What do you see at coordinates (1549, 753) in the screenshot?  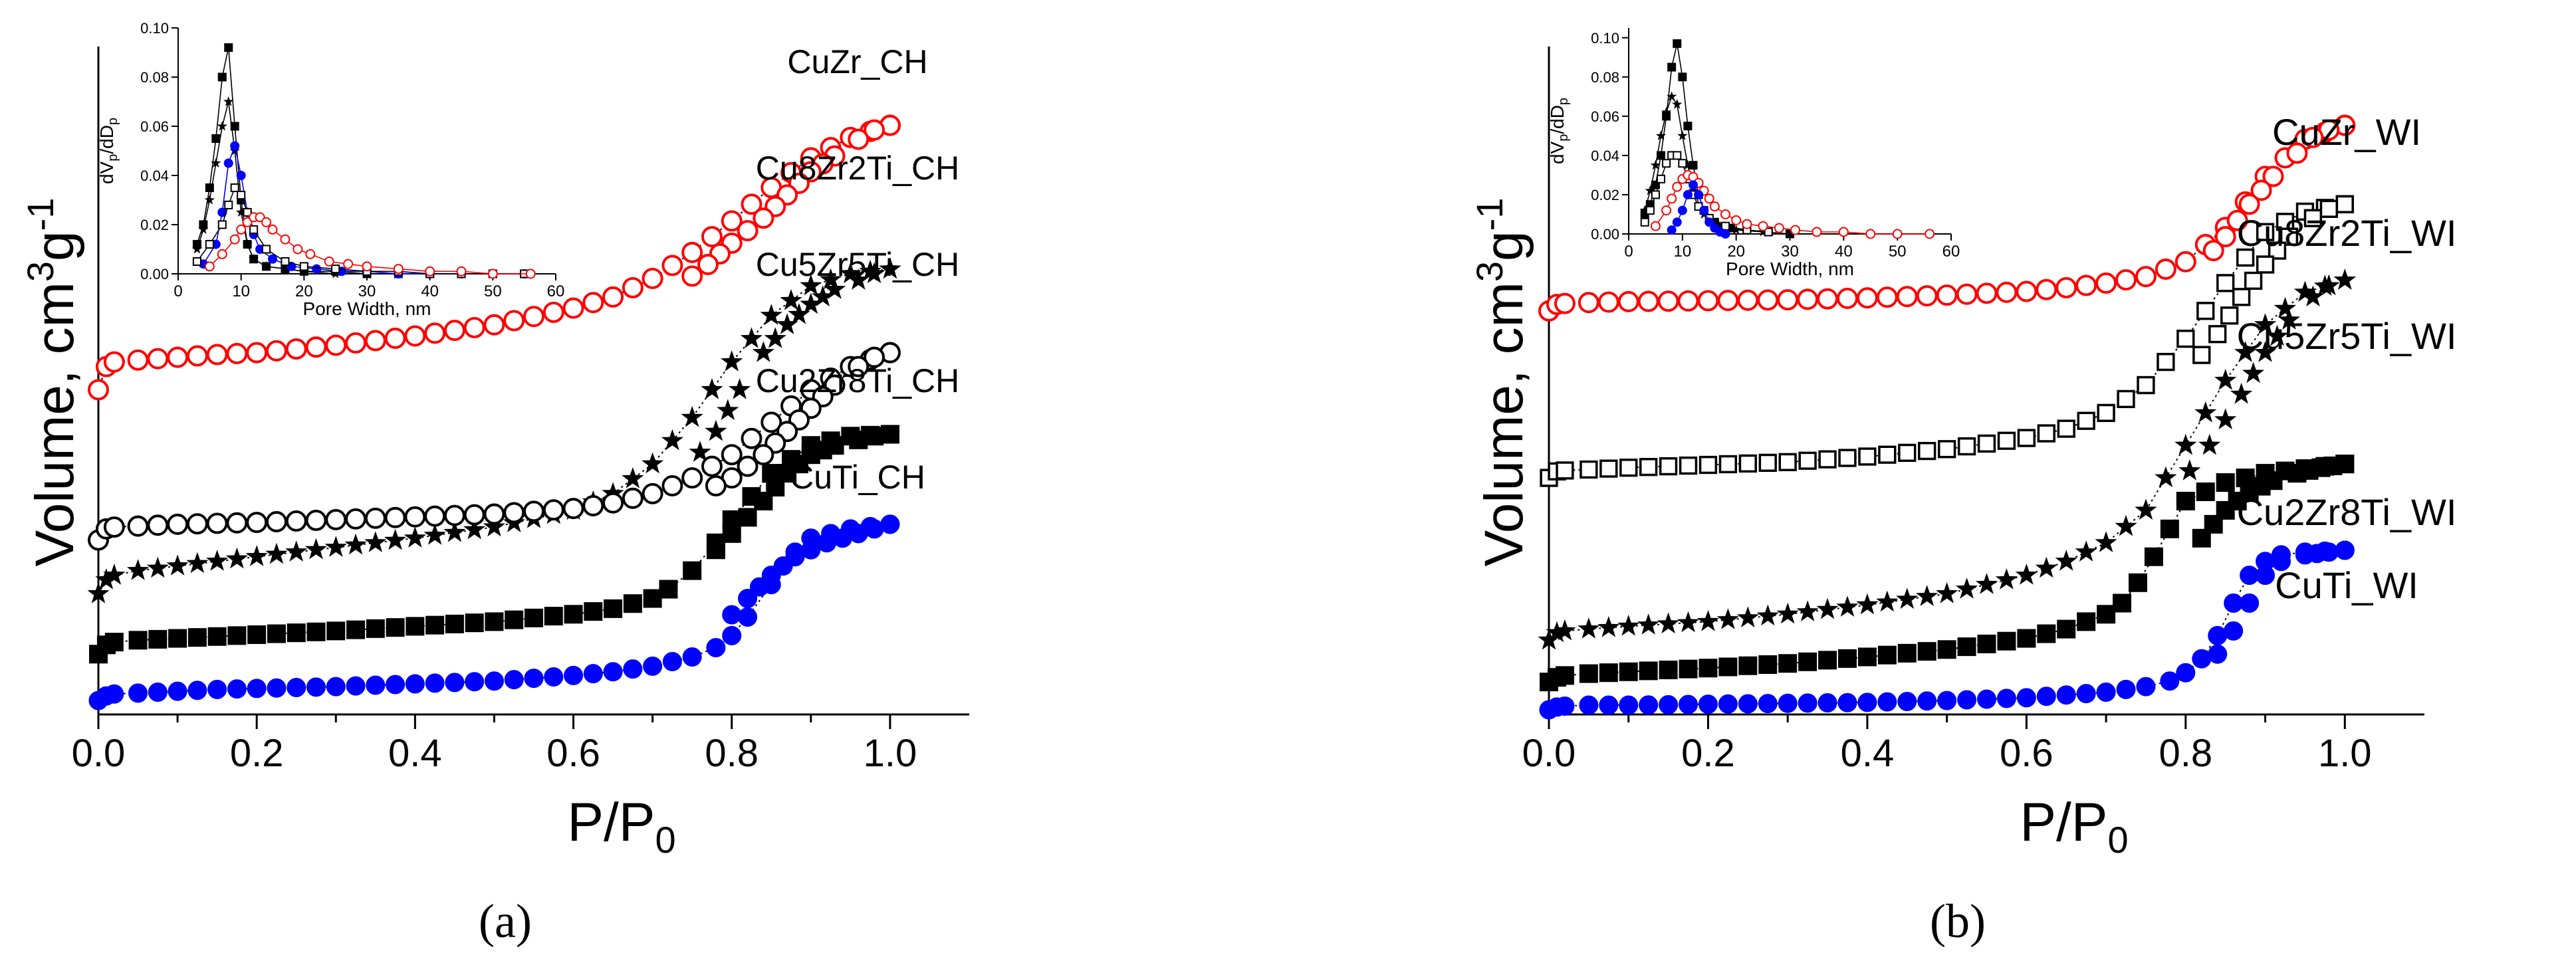 I see `x-tick-label-b: 0.0` at bounding box center [1549, 753].